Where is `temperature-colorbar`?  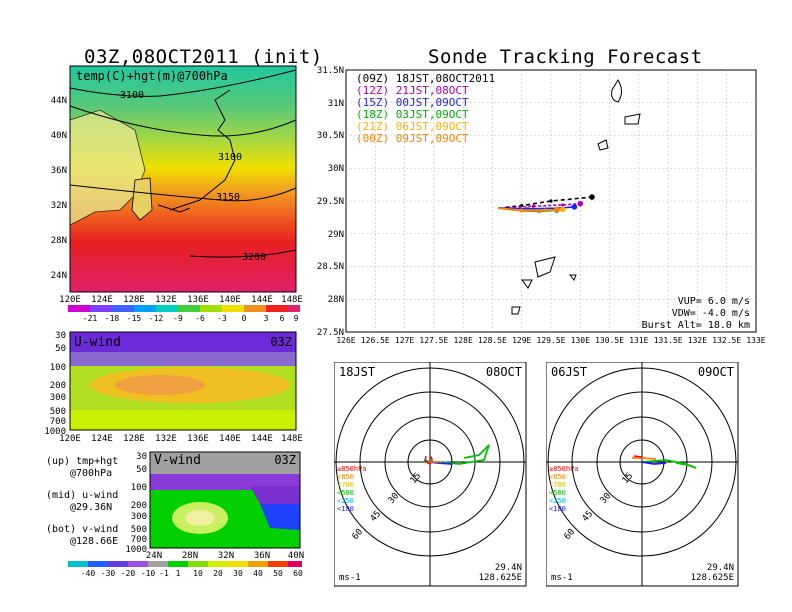
temperature-colorbar is located at coordinates (184, 308).